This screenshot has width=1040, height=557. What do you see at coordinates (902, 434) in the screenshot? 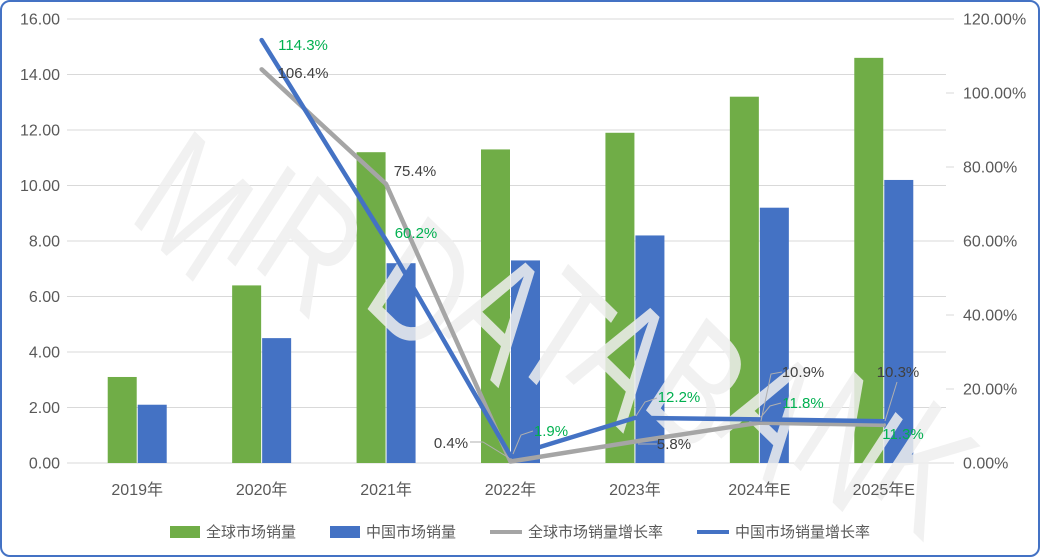
I see `data-label-china-growth-6: 11.3%` at bounding box center [902, 434].